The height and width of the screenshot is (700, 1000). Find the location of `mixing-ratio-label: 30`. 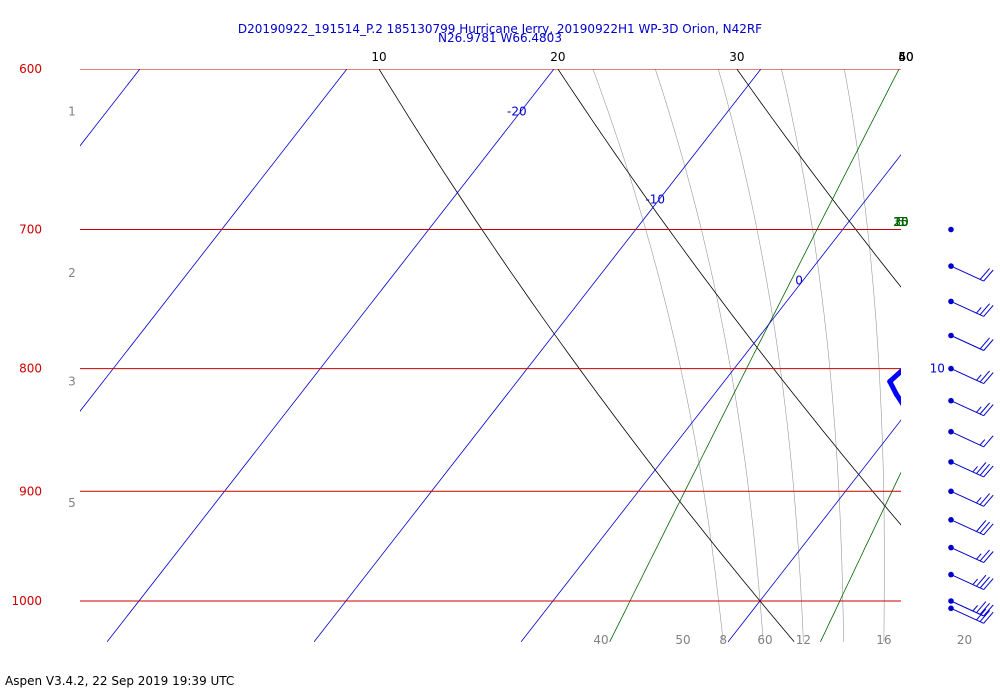

mixing-ratio-label: 30 is located at coordinates (900, 222).